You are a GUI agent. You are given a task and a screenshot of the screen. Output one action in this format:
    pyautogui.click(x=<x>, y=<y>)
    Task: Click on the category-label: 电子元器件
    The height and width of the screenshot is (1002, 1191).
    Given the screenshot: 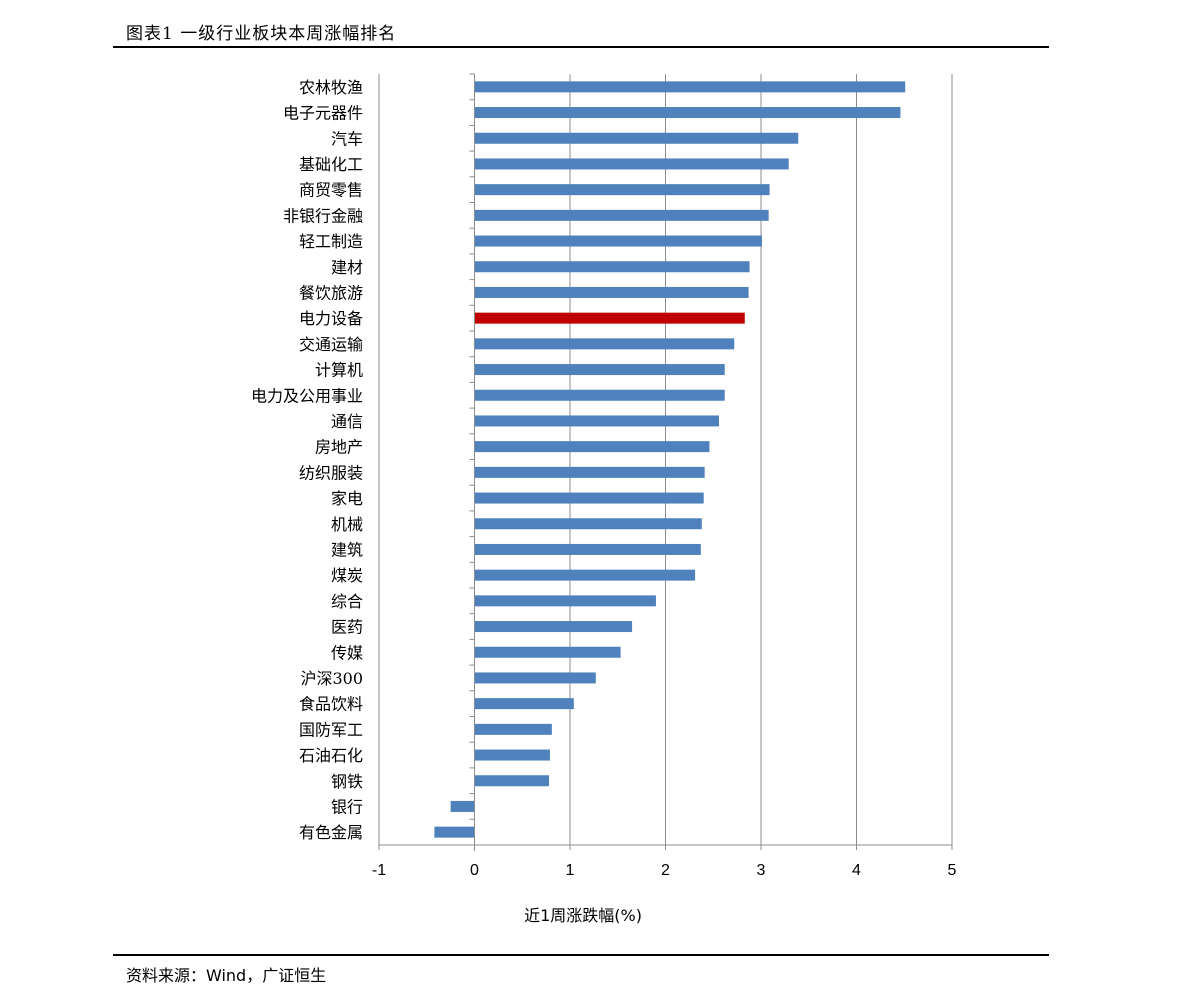 What is the action you would take?
    pyautogui.click(x=323, y=113)
    